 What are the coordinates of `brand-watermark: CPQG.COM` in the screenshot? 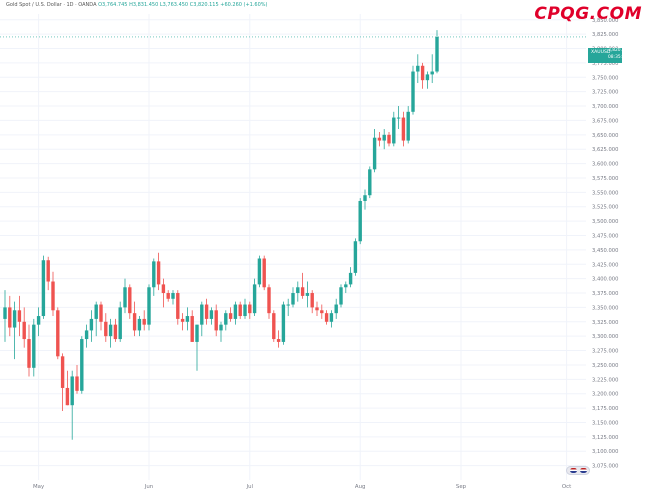 It's located at (588, 14).